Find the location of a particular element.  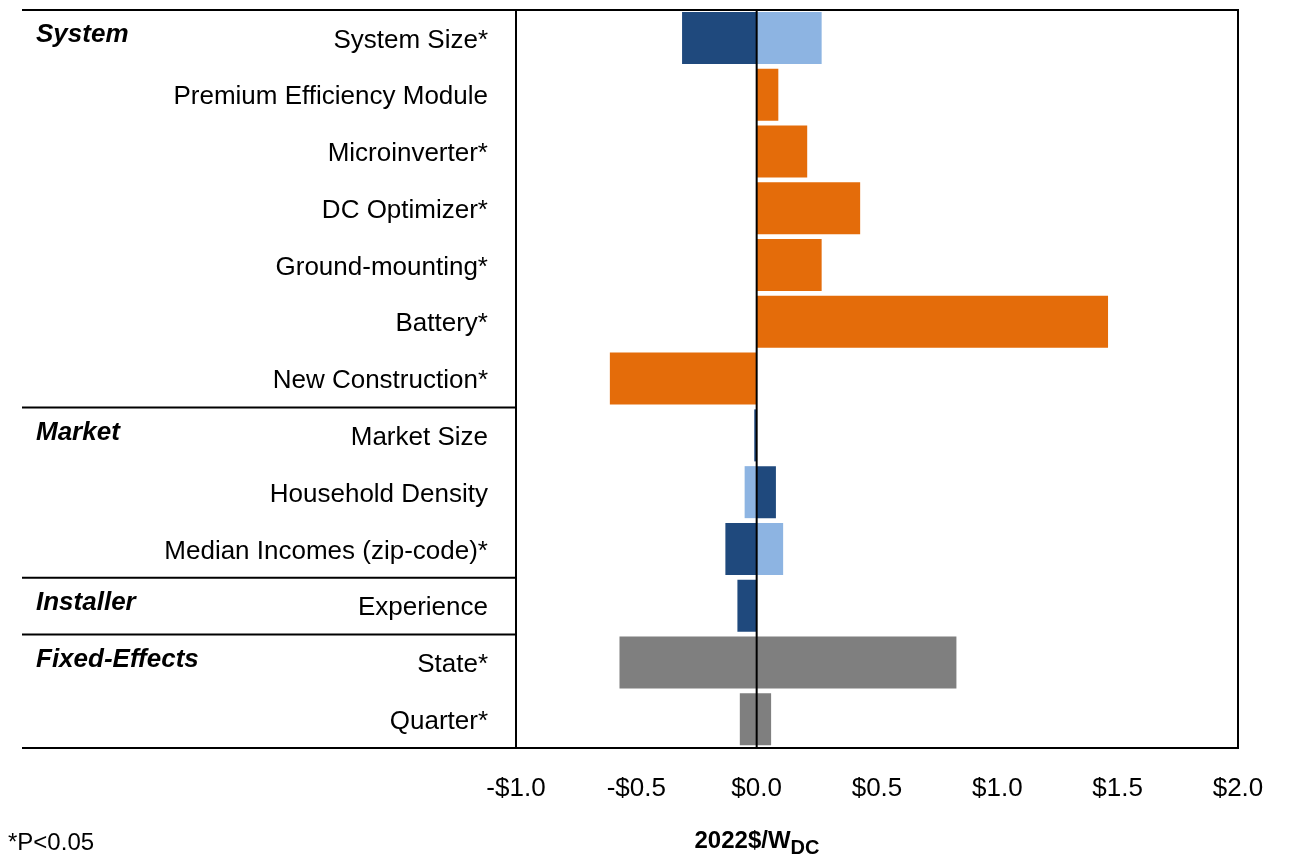

x-tick-label: $1.5 is located at coordinates (1117, 787).